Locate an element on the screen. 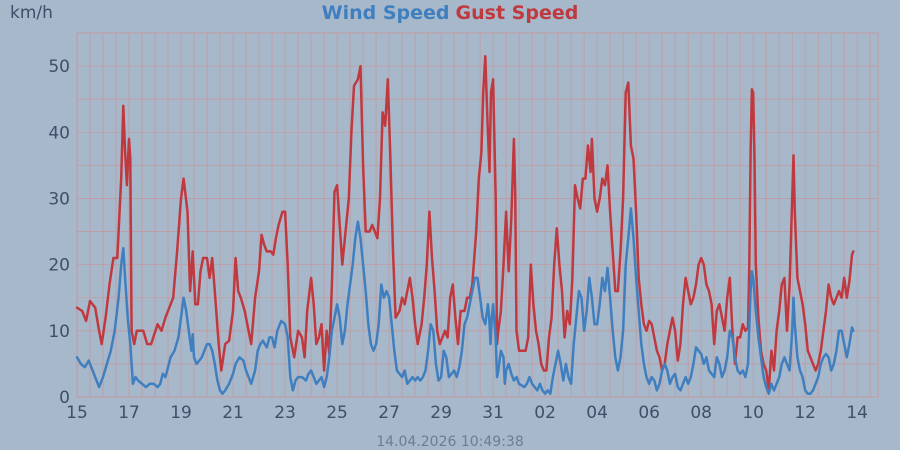  x-tick-label: 31 is located at coordinates (493, 413).